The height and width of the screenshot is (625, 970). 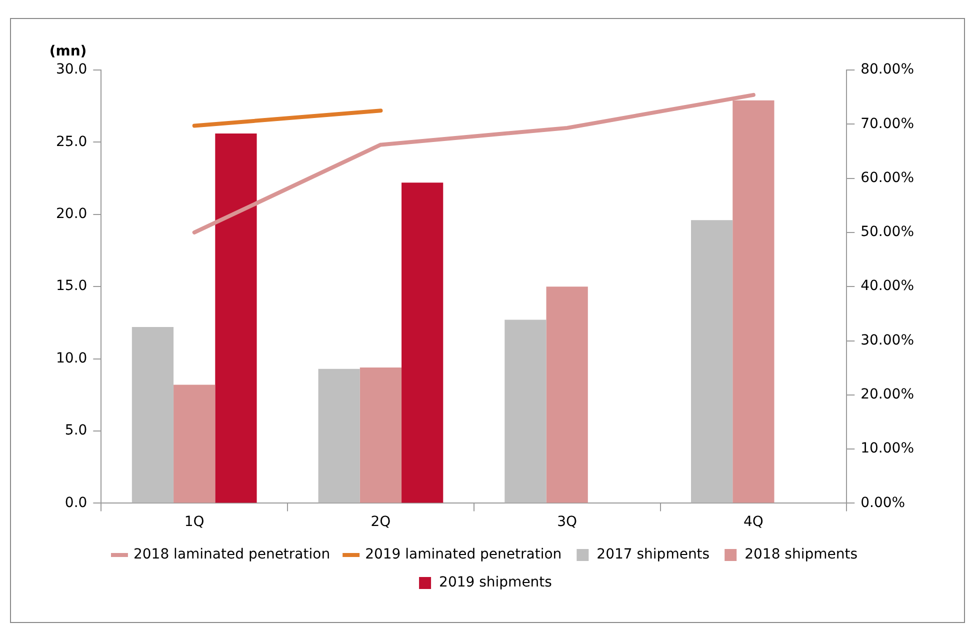 What do you see at coordinates (887, 286) in the screenshot?
I see `y2-tick-label: 40.00%` at bounding box center [887, 286].